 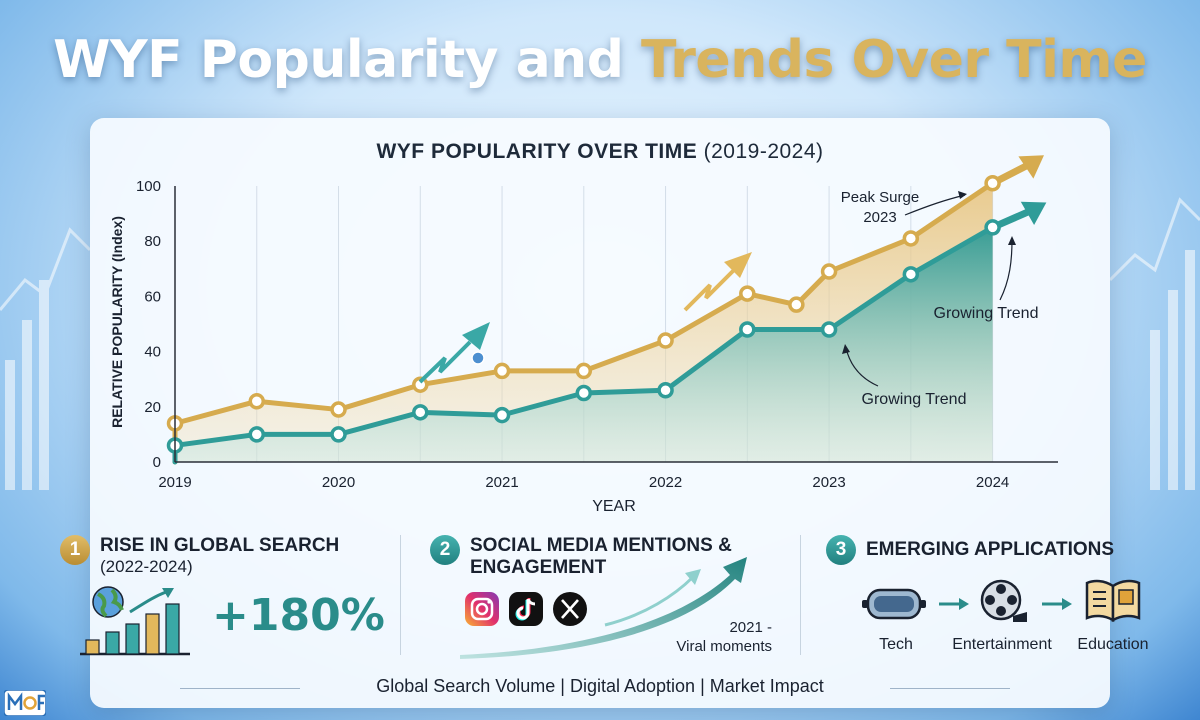 I want to click on teal-series-arrowhead, so click(x=1033, y=213).